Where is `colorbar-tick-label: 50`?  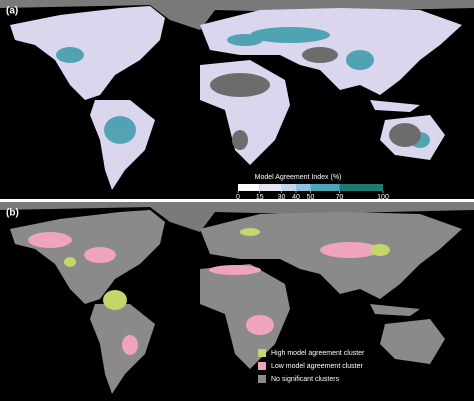
colorbar-tick-label: 50 is located at coordinates (311, 197).